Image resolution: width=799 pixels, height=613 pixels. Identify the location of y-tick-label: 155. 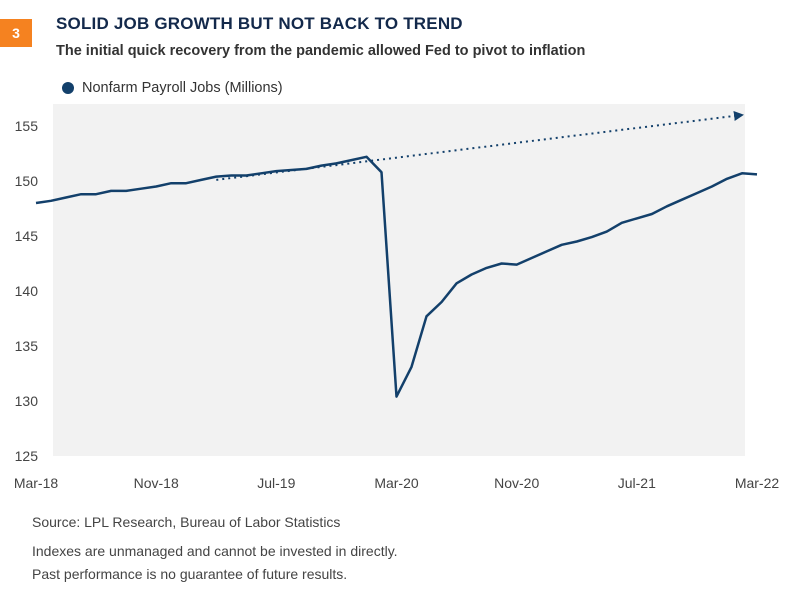
(27, 126).